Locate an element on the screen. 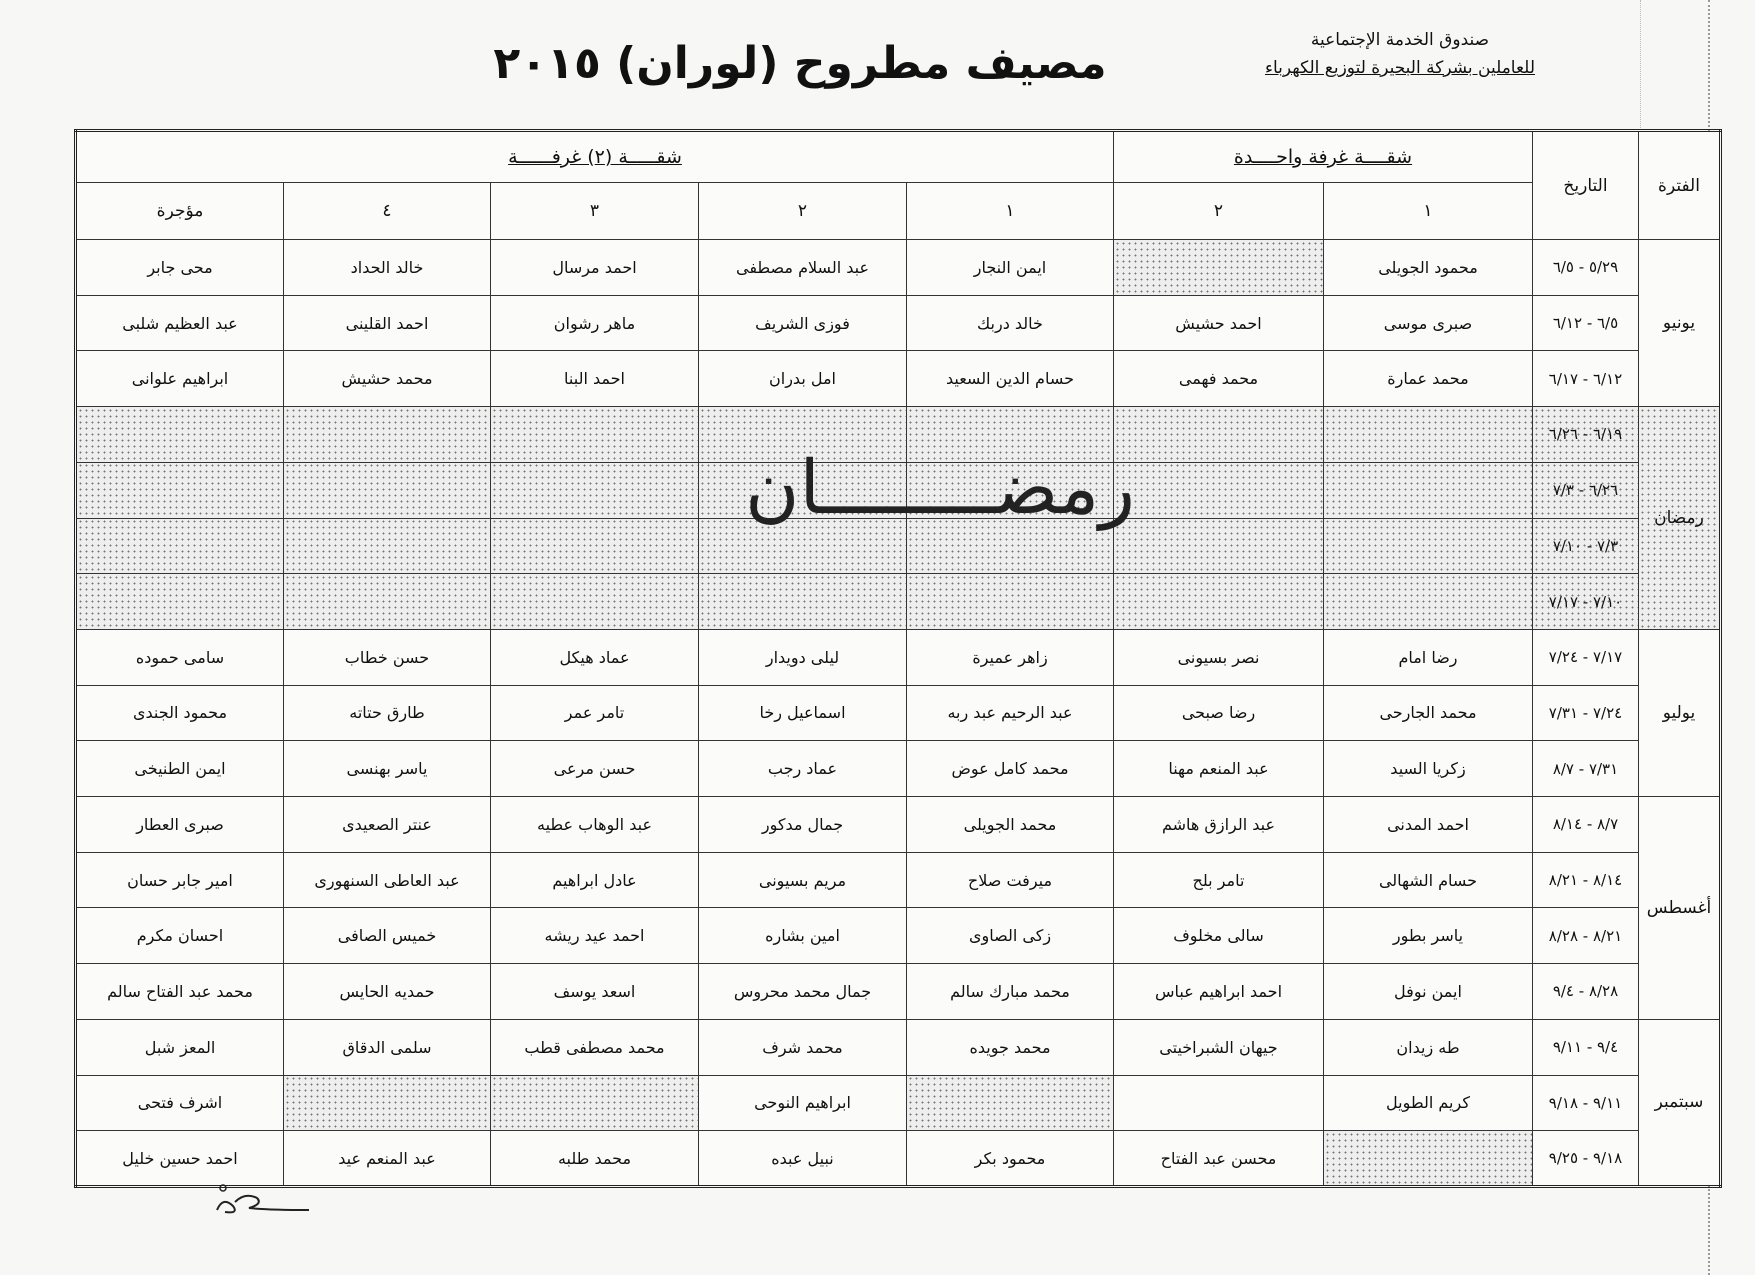  date-cell: ٧/٣ - ٧/١٠ is located at coordinates (1585, 546).